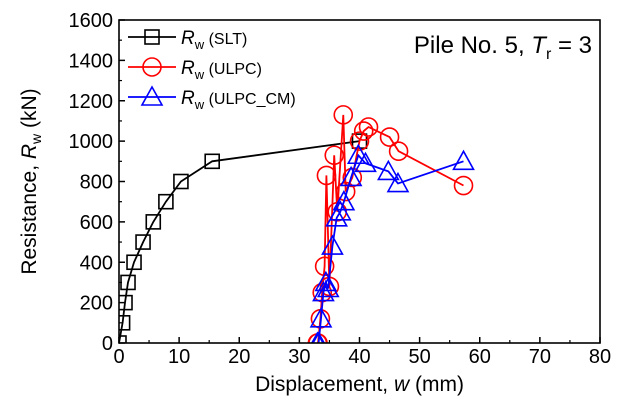  Describe the element at coordinates (118, 357) in the screenshot. I see `x-tick-label: 0` at that location.